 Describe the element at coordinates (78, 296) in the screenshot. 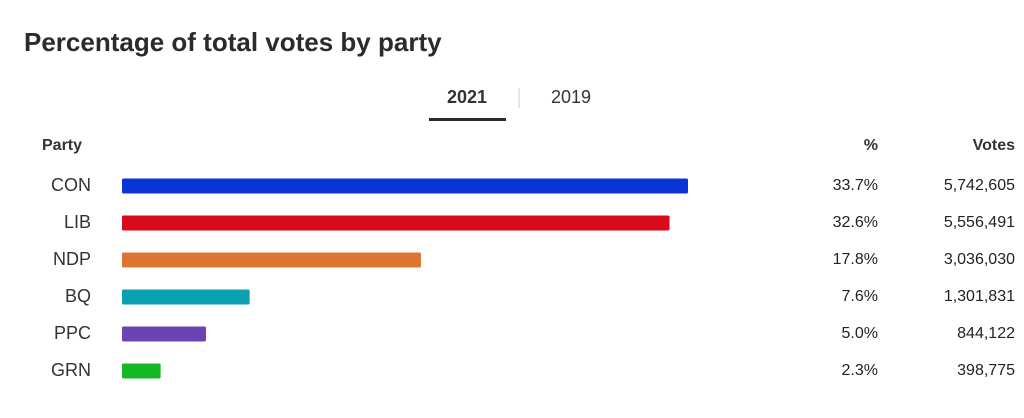

I see `category-label: BQ` at that location.